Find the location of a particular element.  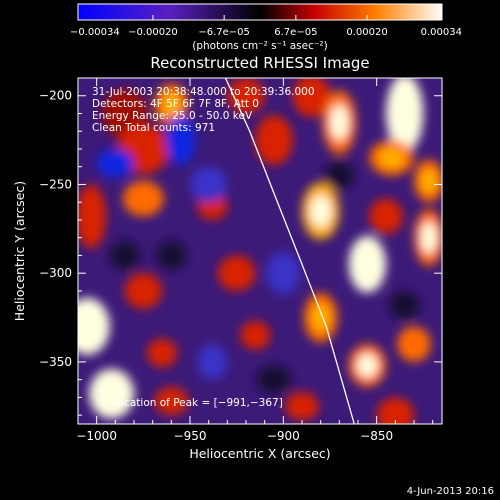

x-axis-title: Heliocentric X (arcsec) is located at coordinates (259, 453).